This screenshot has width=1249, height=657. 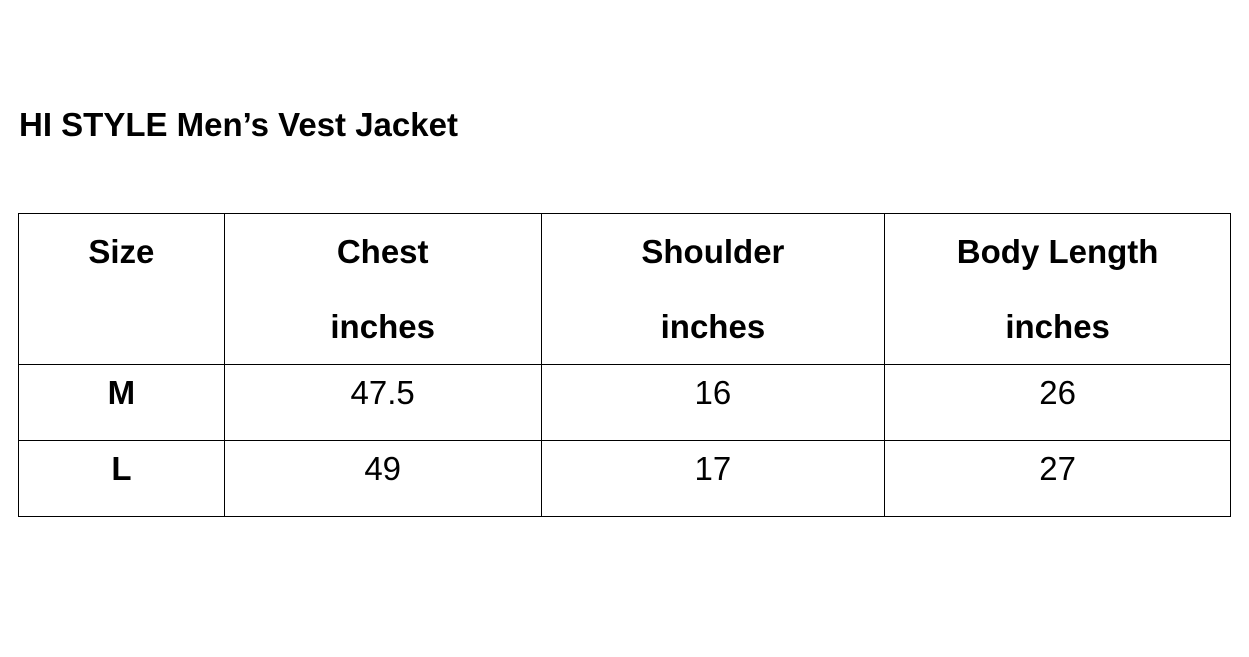 What do you see at coordinates (713, 251) in the screenshot?
I see `header-label: Shoulder` at bounding box center [713, 251].